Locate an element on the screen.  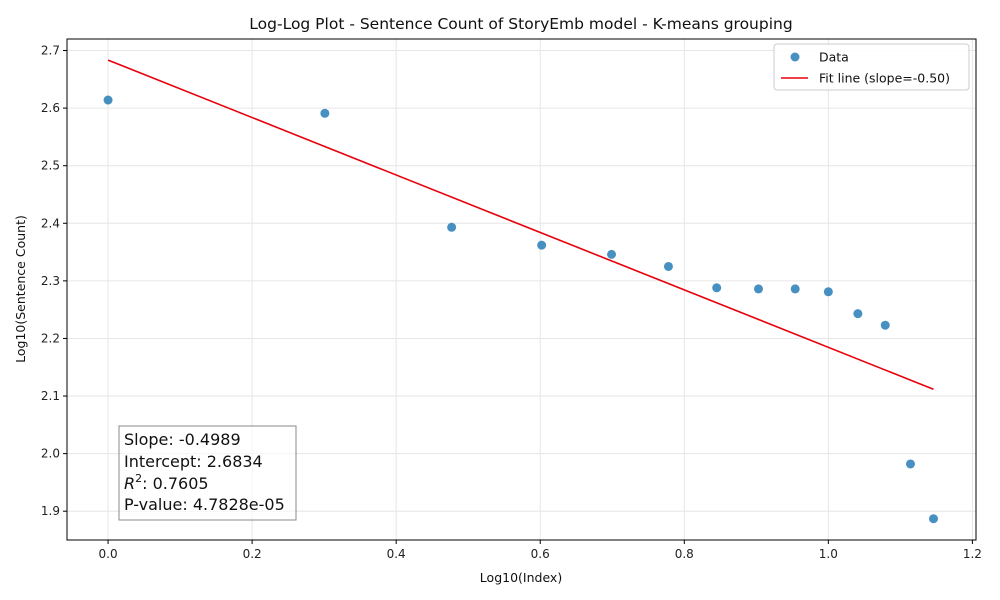
y-tick-label: 2.7 is located at coordinates (50, 51).